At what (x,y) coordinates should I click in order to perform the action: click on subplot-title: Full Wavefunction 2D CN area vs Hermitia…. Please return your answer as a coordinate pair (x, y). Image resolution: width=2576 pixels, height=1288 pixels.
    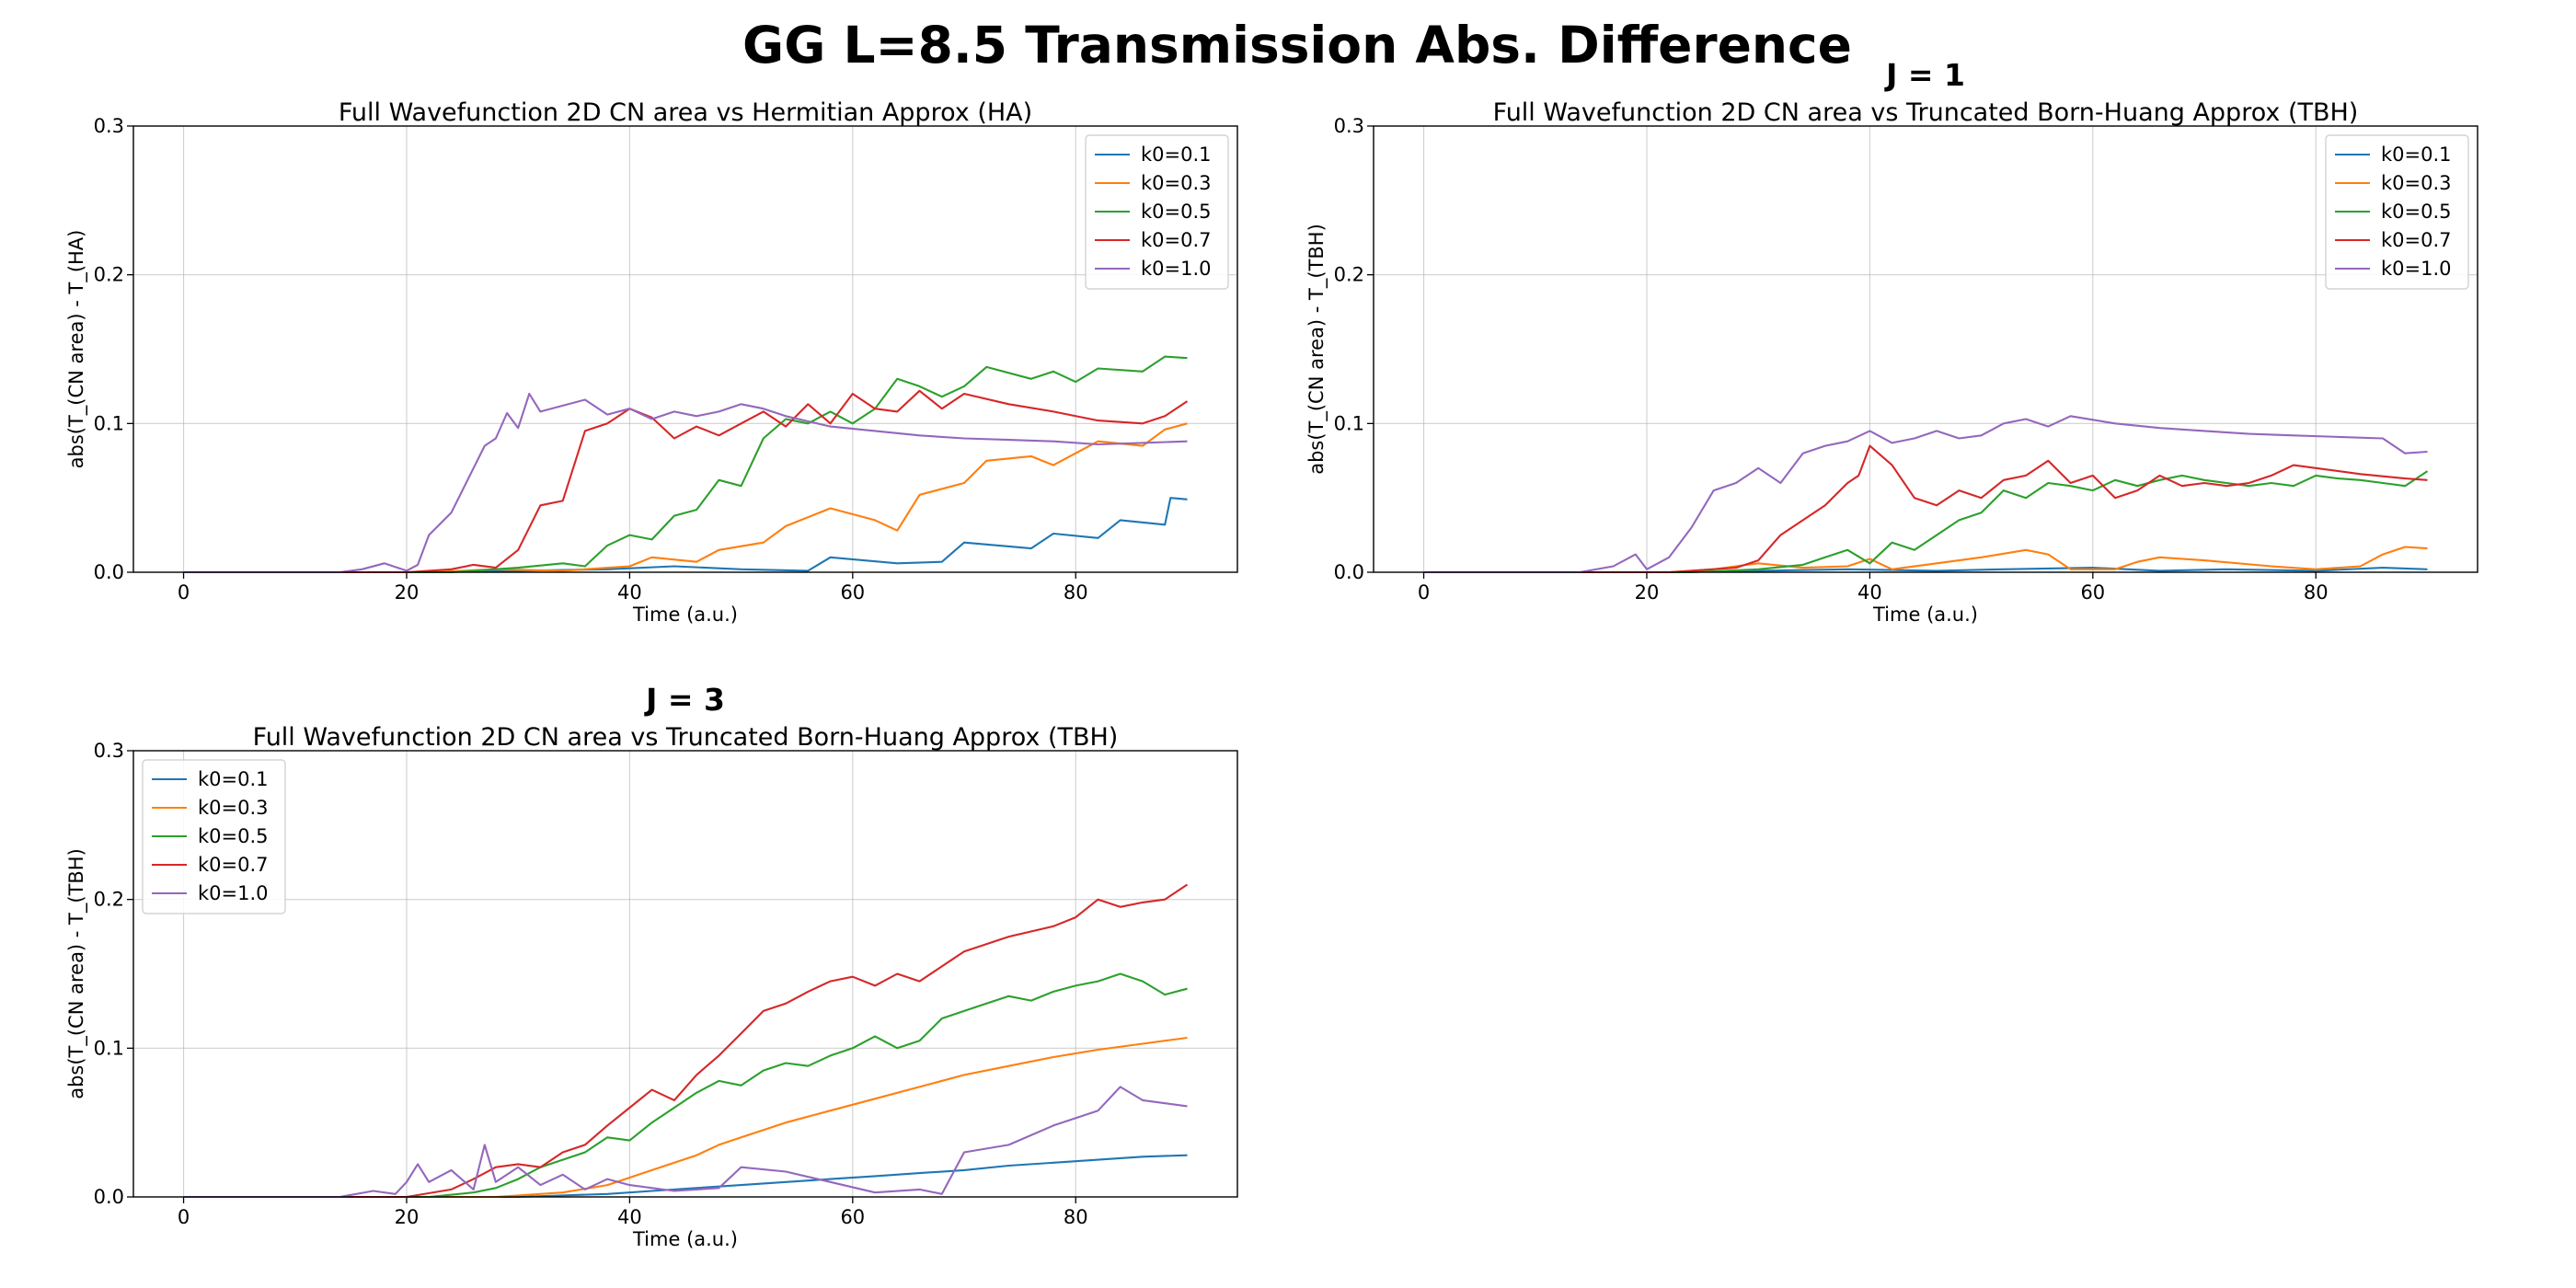
    Looking at the image, I should click on (685, 112).